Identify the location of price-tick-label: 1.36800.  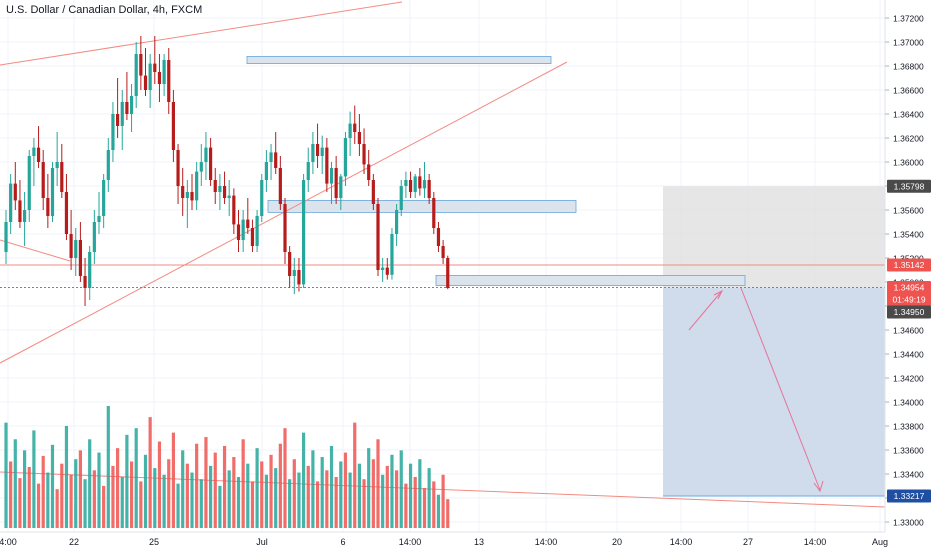
(908, 67).